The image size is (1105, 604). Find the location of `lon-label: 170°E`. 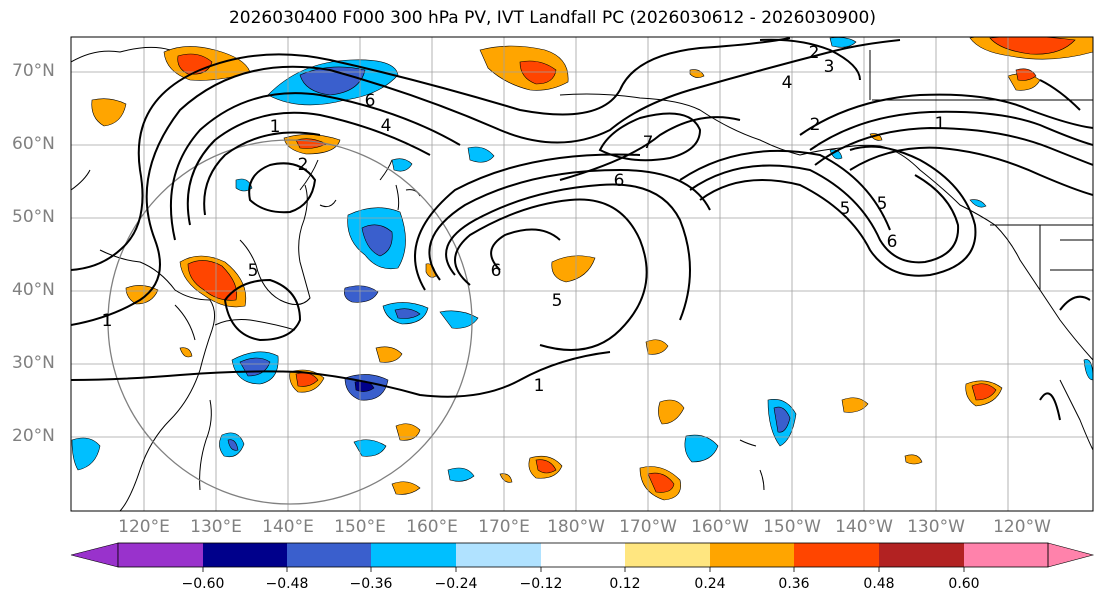

lon-label: 170°E is located at coordinates (504, 527).